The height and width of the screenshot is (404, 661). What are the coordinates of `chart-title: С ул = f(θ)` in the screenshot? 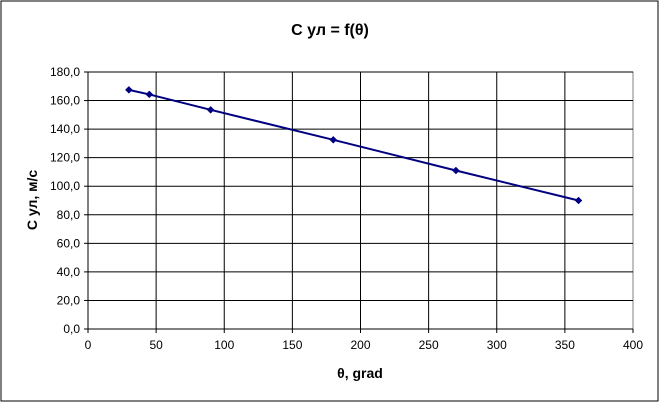 It's located at (330, 30).